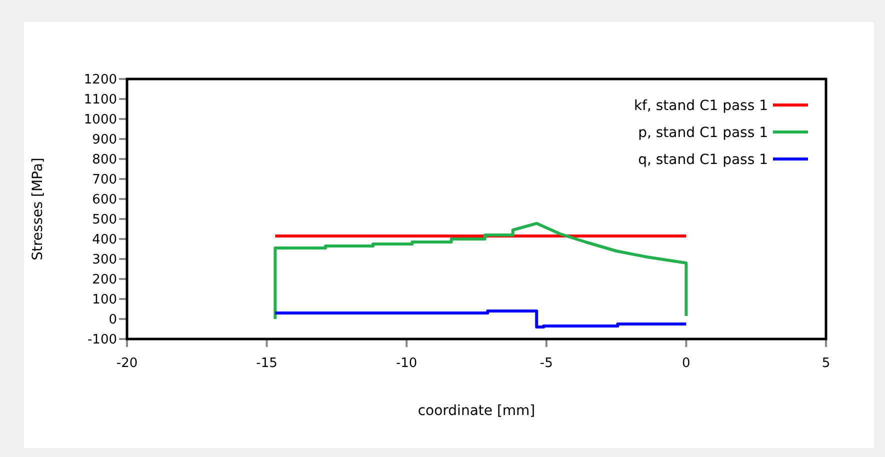  What do you see at coordinates (546, 363) in the screenshot?
I see `x-tick-label: -5` at bounding box center [546, 363].